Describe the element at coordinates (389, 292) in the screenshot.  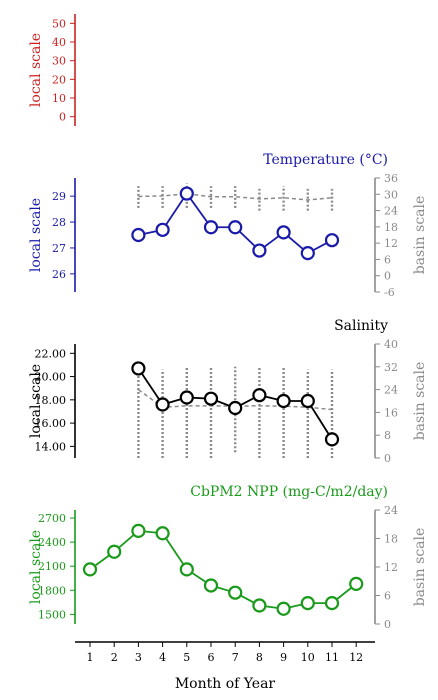
I see `right-tick-label: -6` at that location.